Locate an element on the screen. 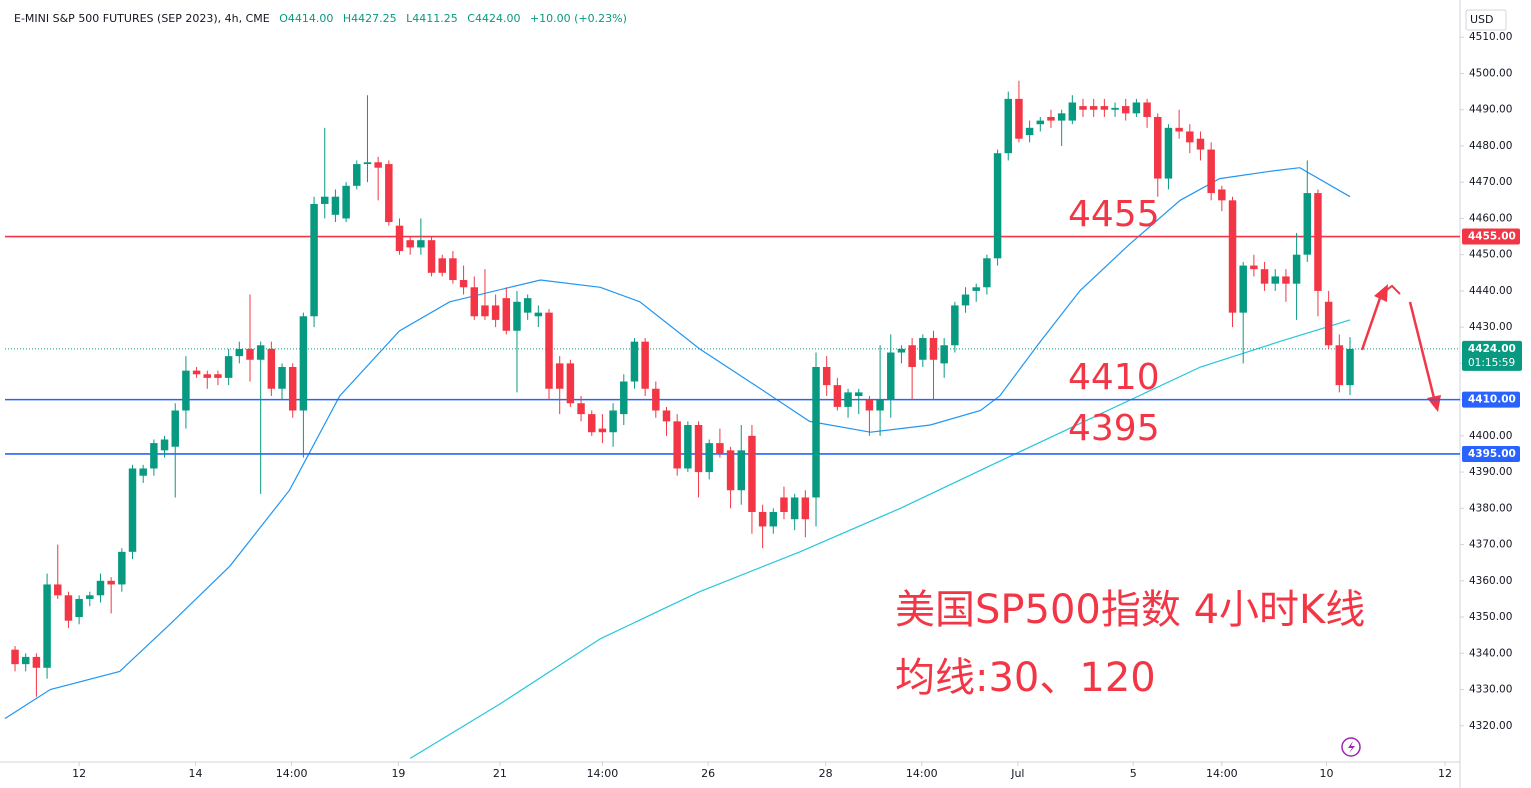 The image size is (1531, 788). y-tick-label: 4450.00 is located at coordinates (1490, 255).